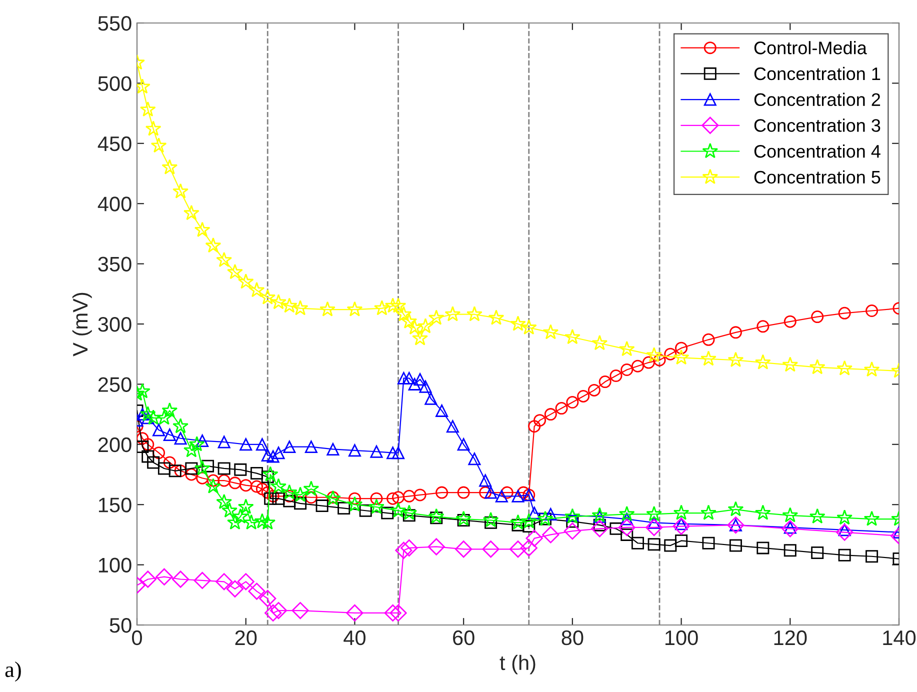 The image size is (917, 692). I want to click on x-tick-label: 80, so click(573, 638).